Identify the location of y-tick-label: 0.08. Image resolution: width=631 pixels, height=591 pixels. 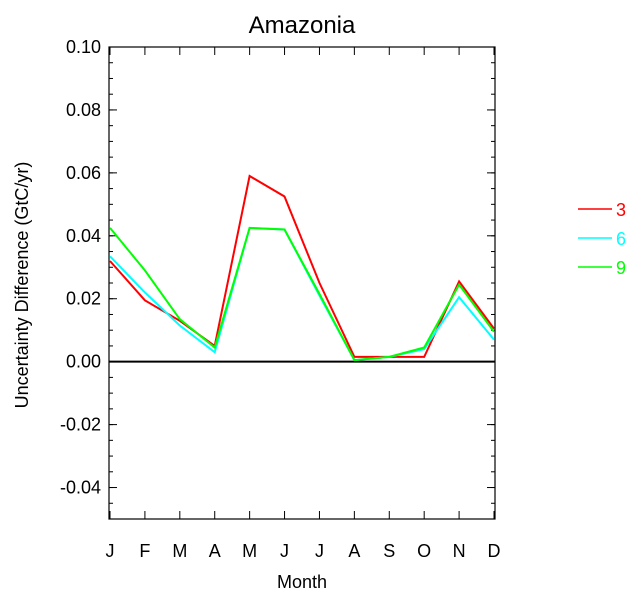
(83, 110).